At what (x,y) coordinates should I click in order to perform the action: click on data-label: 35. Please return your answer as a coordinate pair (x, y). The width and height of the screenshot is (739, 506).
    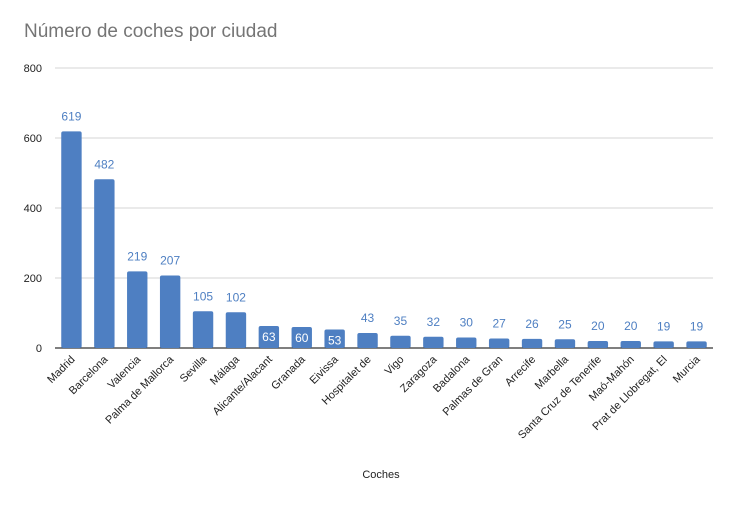
    Looking at the image, I should click on (401, 321).